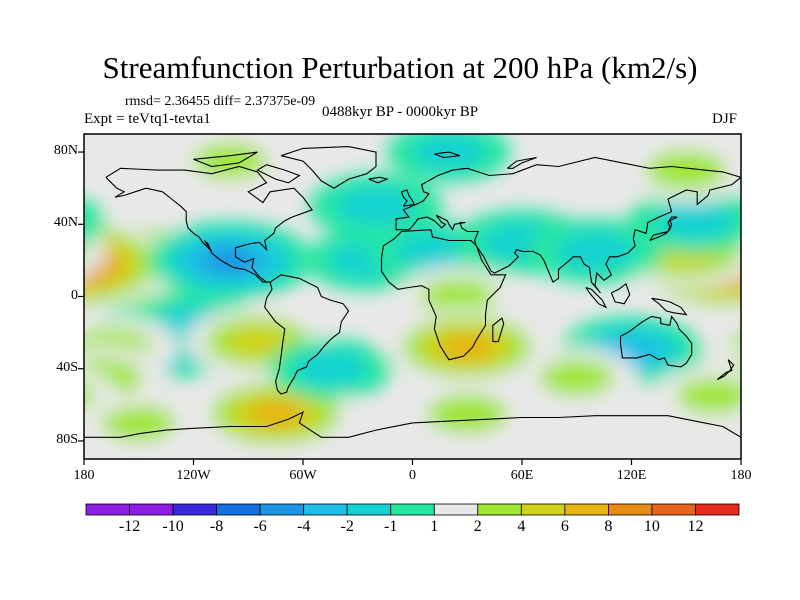 The width and height of the screenshot is (800, 600). Describe the element at coordinates (695, 526) in the screenshot. I see `colorbar-label: 12` at that location.